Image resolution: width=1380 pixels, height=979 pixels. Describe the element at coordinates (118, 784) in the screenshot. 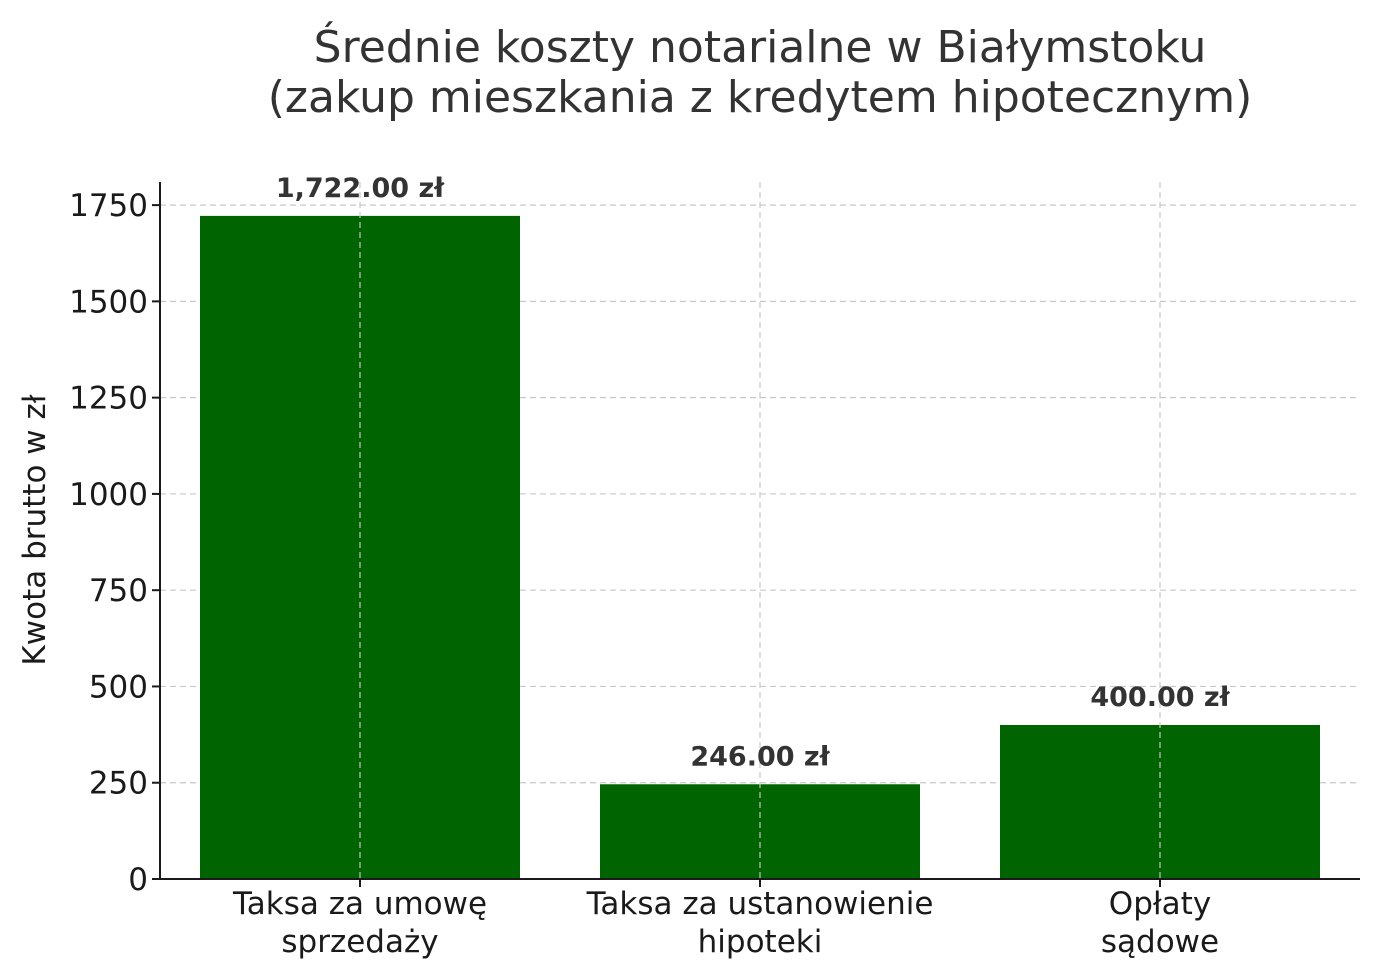

I see `y-tick-label: 250` at that location.